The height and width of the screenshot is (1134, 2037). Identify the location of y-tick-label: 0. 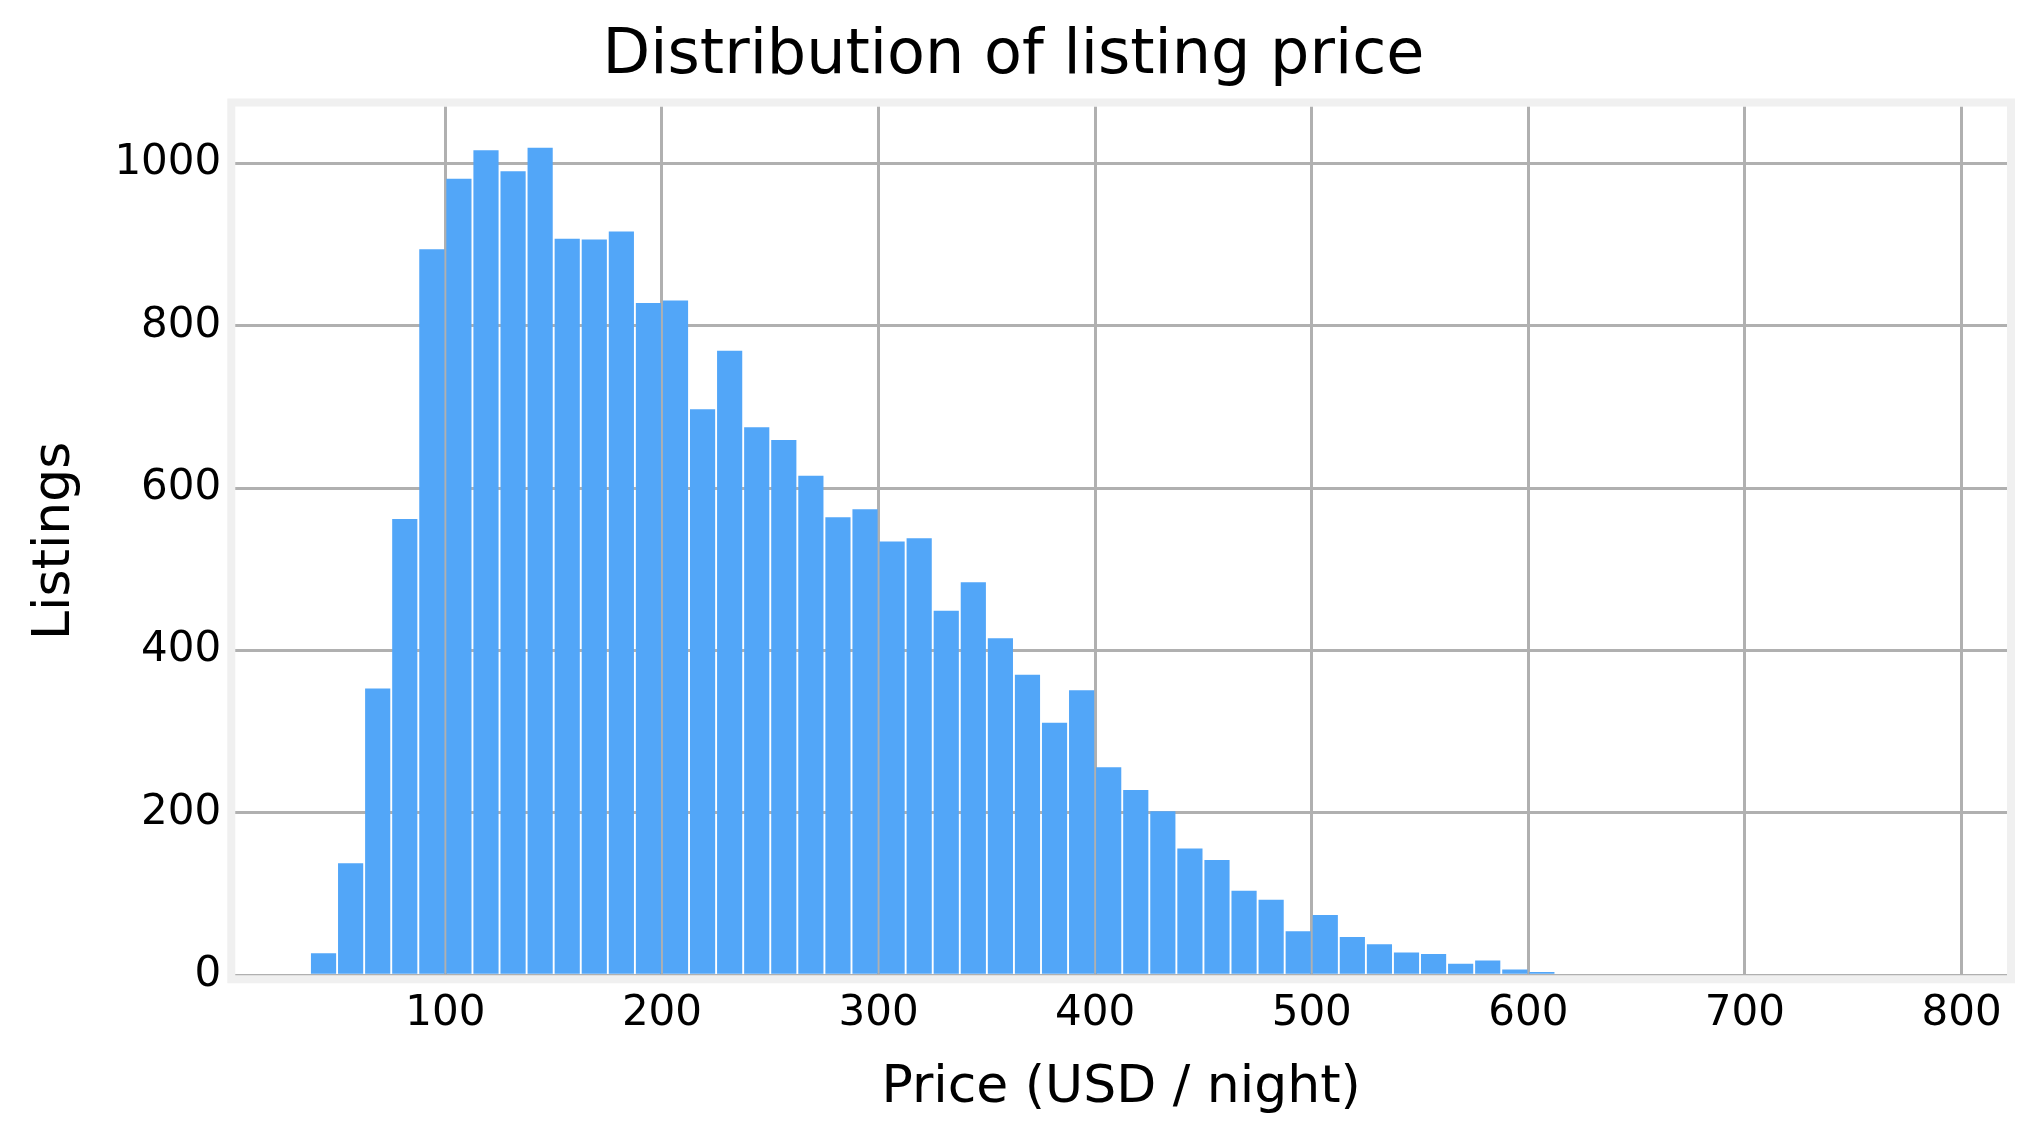
(208, 972).